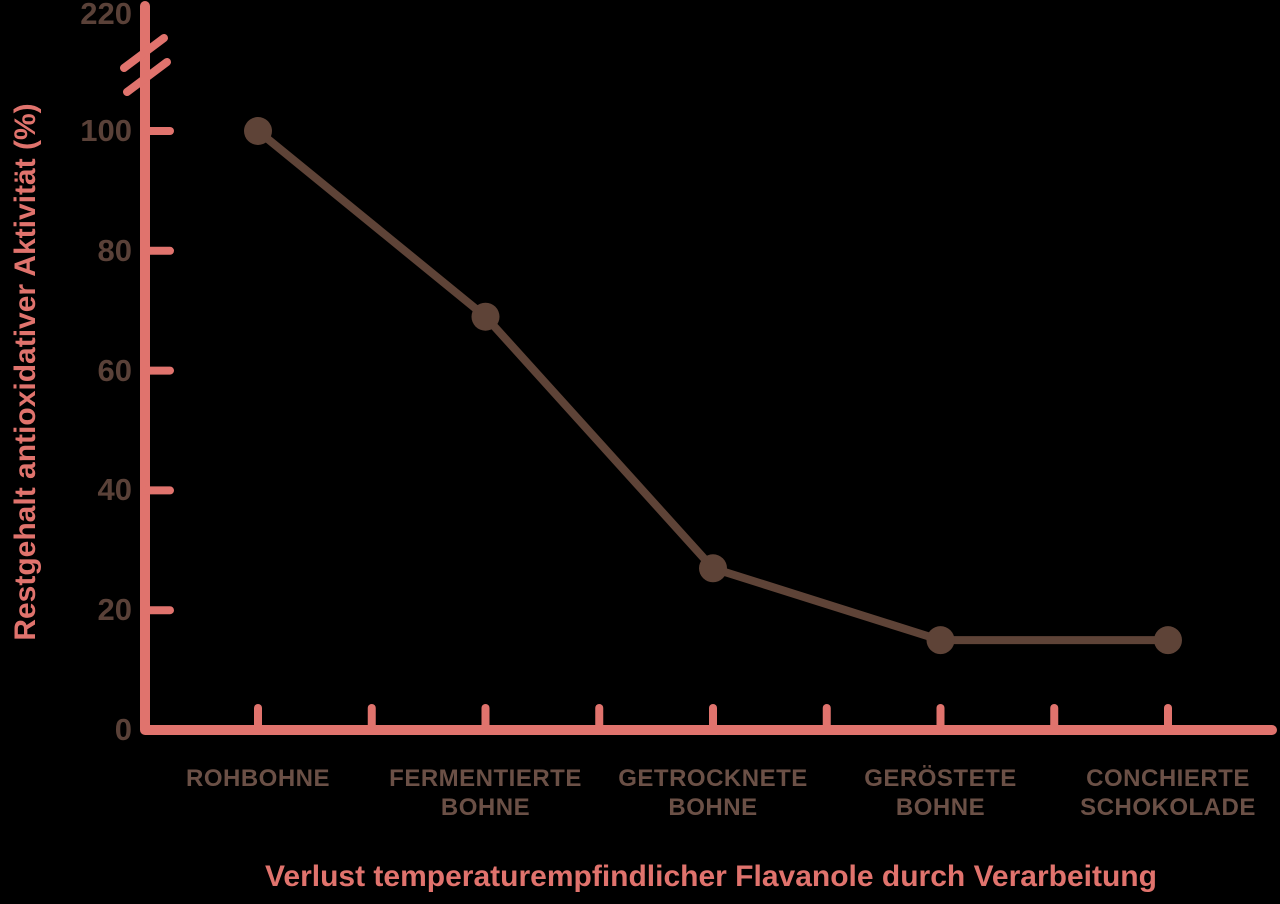 Image resolution: width=1280 pixels, height=904 pixels. Describe the element at coordinates (106, 130) in the screenshot. I see `y-tick-label-100: 100` at that location.